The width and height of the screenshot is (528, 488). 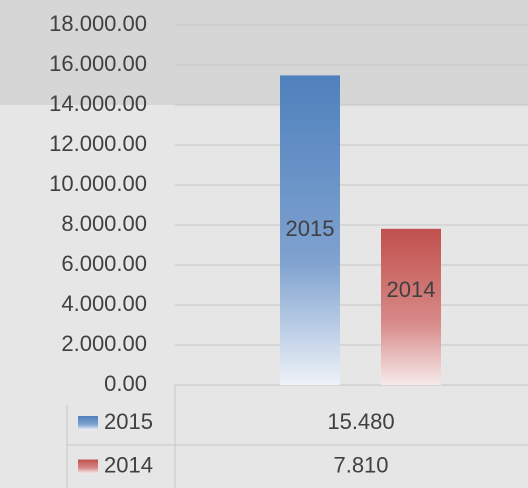 I want to click on y-tick-label: 2.000.00, so click(x=104, y=343).